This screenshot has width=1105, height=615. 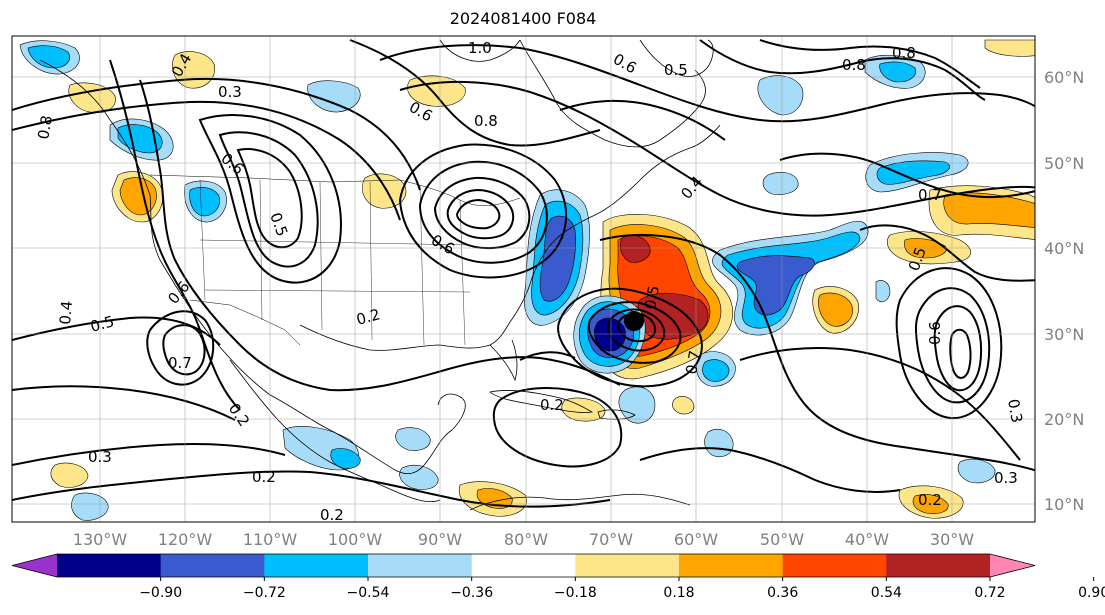 What do you see at coordinates (575, 593) in the screenshot?
I see `colorbar-tick-label: −0.18` at bounding box center [575, 593].